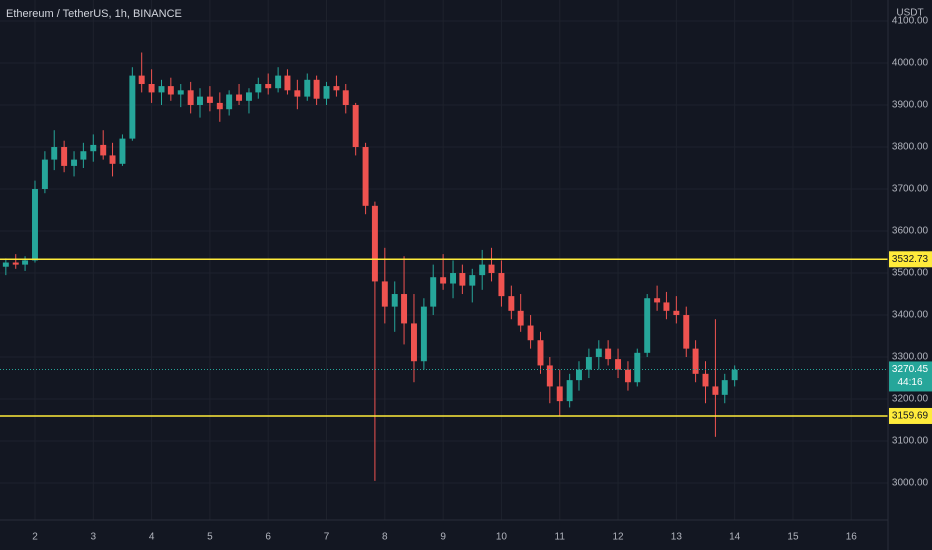 This screenshot has height=550, width=932. Describe the element at coordinates (909, 13) in the screenshot. I see `y-axis-label: USDT` at that location.